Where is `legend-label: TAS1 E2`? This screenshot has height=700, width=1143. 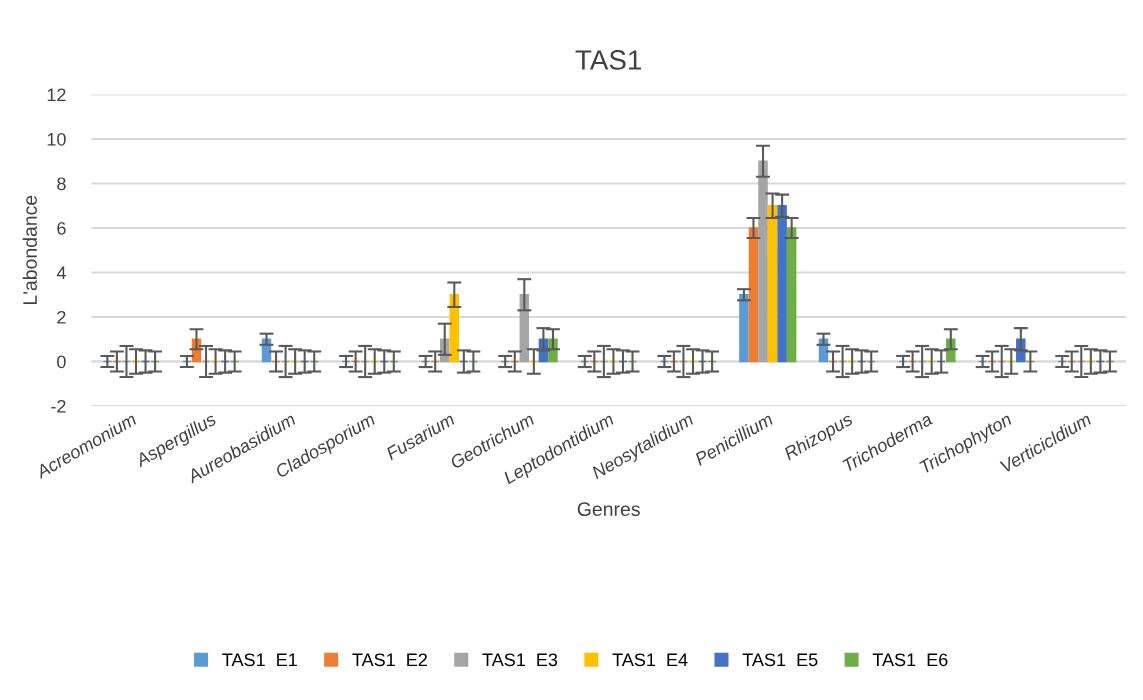
legend-label: TAS1 E2 is located at coordinates (389, 660).